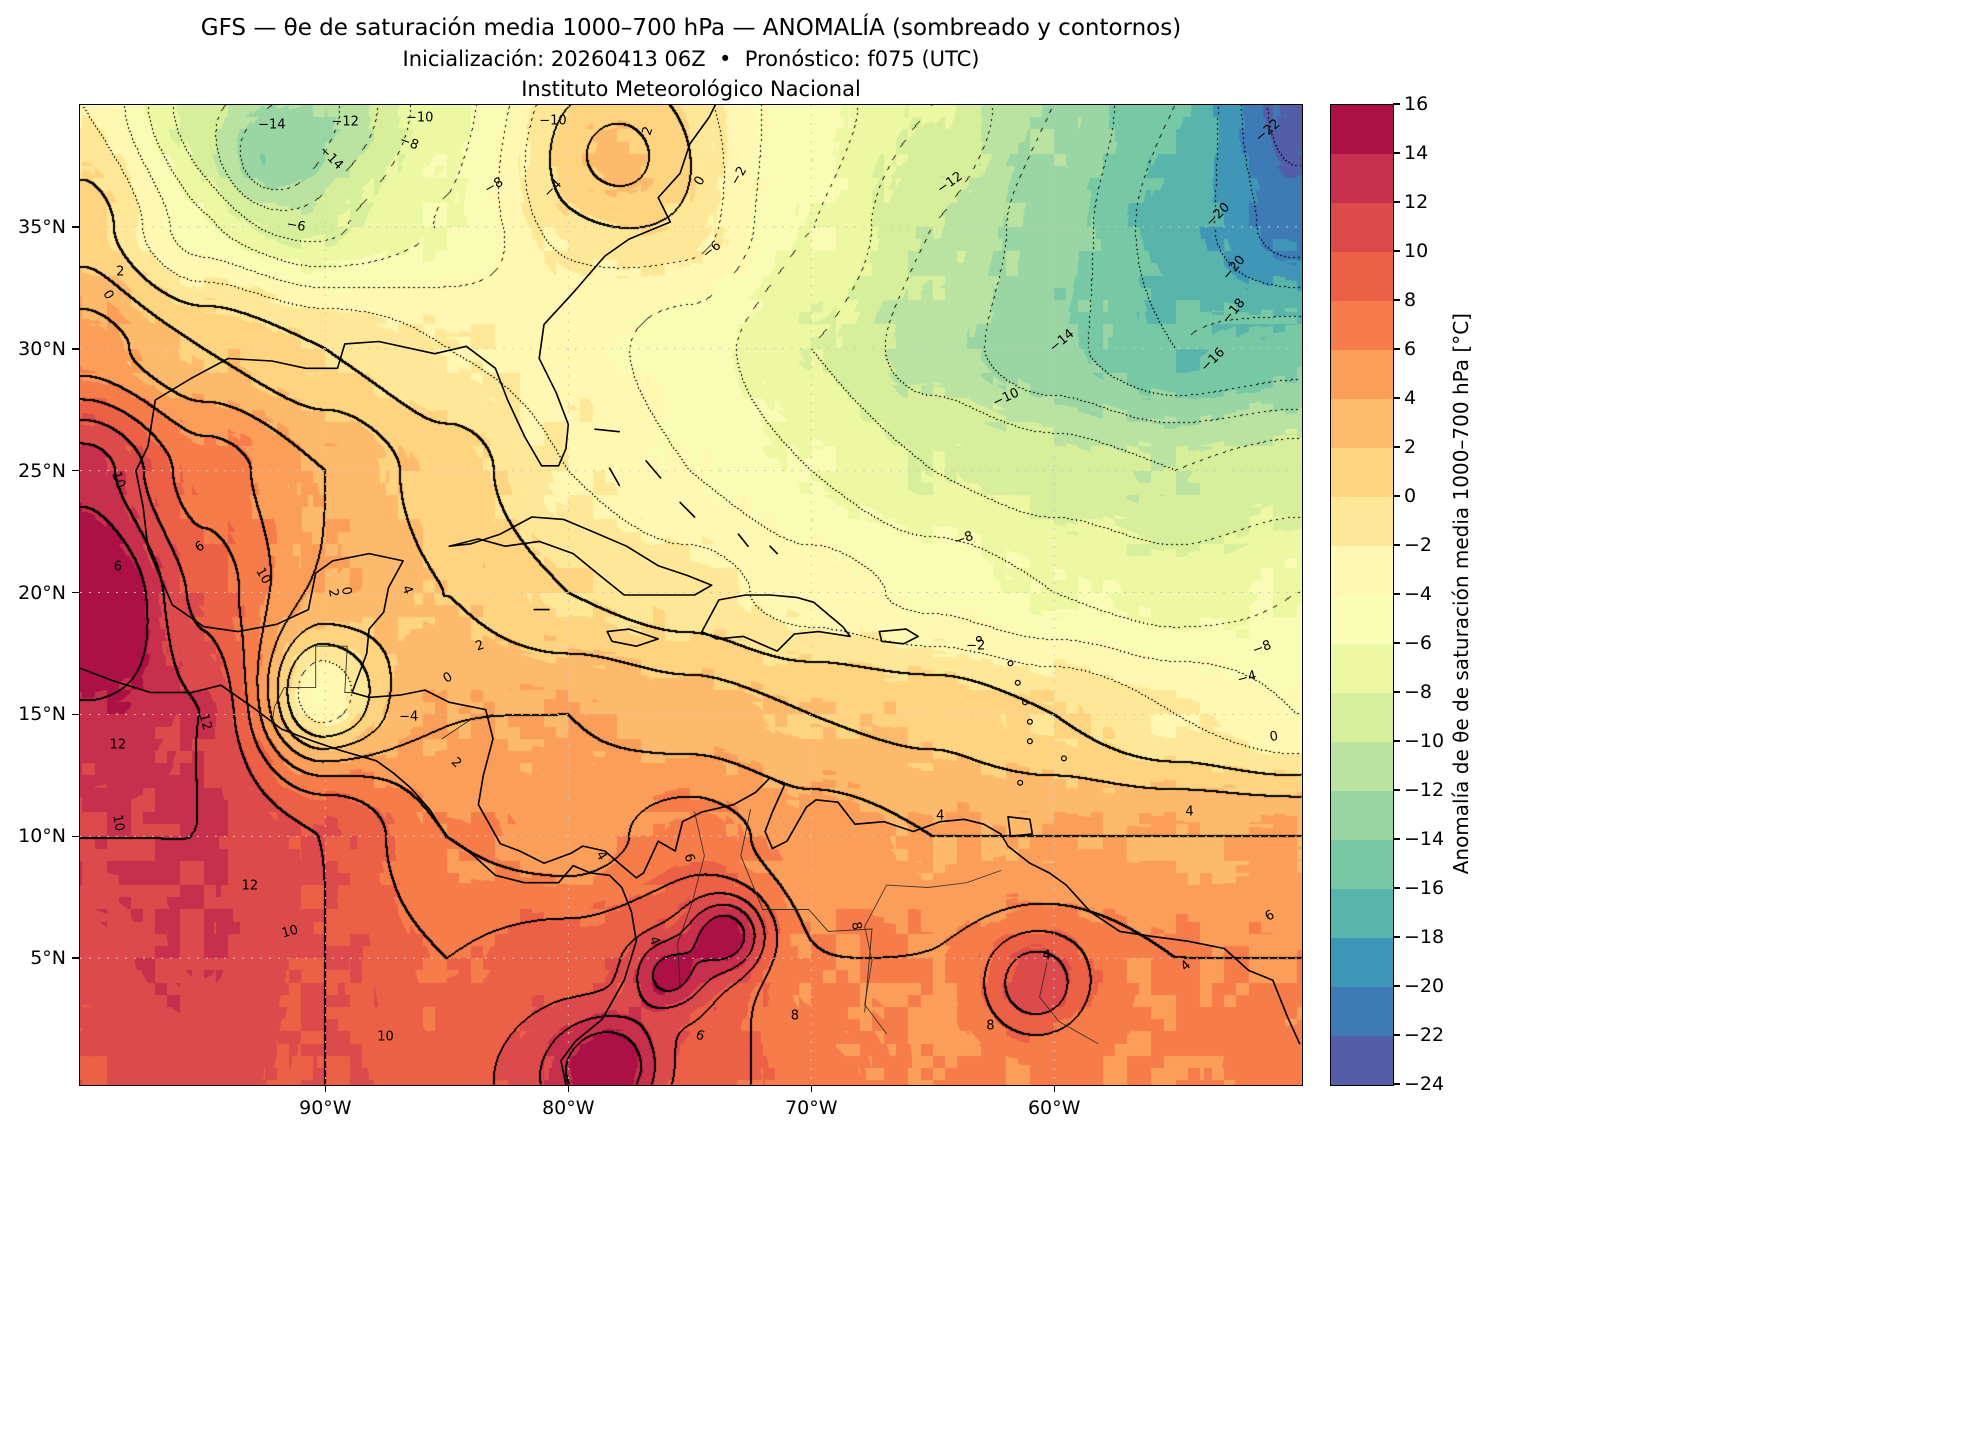 The height and width of the screenshot is (1440, 1980). Describe the element at coordinates (325, 1108) in the screenshot. I see `x-tick-label: 90°W` at that location.